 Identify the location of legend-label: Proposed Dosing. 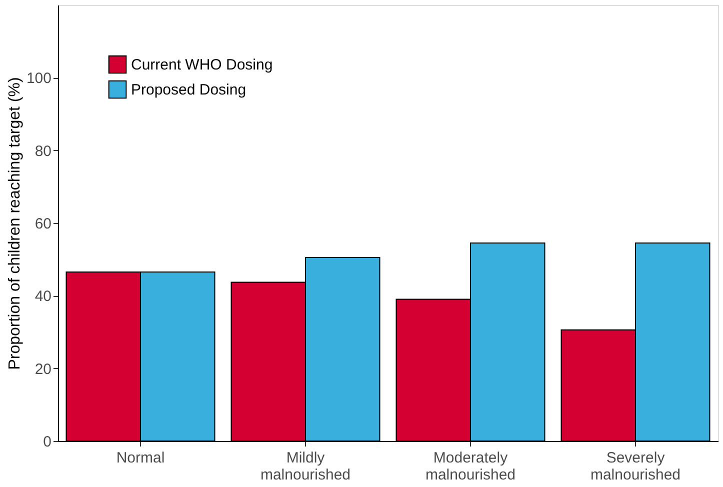
(188, 90).